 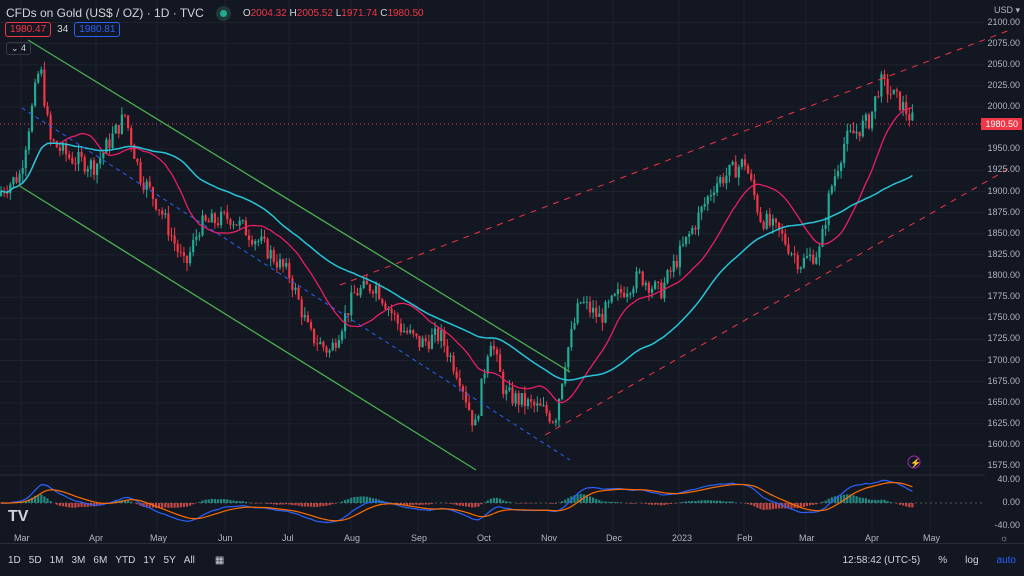 I want to click on range-button-6m: 6M, so click(x=100, y=560).